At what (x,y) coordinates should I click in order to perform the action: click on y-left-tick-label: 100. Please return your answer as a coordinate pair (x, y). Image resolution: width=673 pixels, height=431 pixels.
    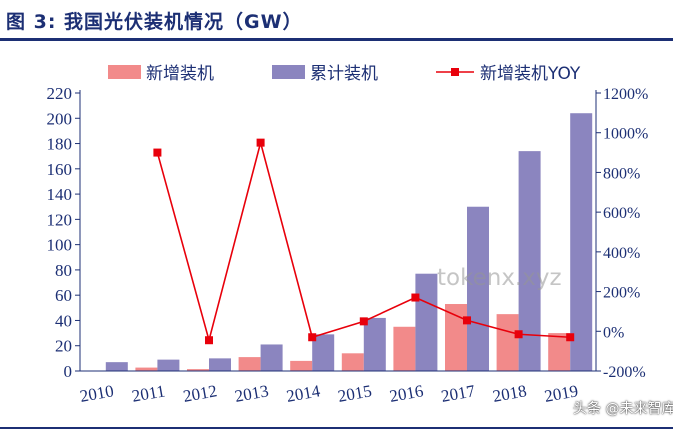
    Looking at the image, I should click on (60, 245).